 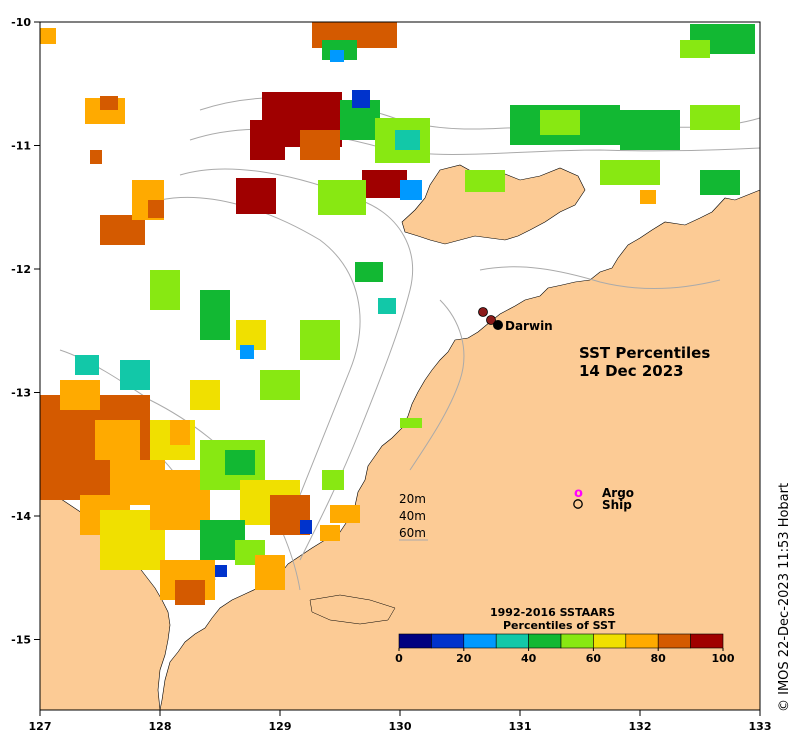 What do you see at coordinates (723, 658) in the screenshot?
I see `colorbar-tick-label: 100` at bounding box center [723, 658].